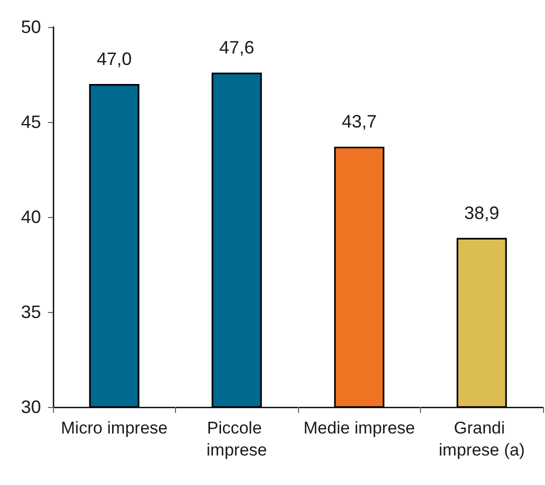 Image resolution: width=545 pixels, height=485 pixels. What do you see at coordinates (30, 27) in the screenshot?
I see `y-tick-label: 50` at bounding box center [30, 27].